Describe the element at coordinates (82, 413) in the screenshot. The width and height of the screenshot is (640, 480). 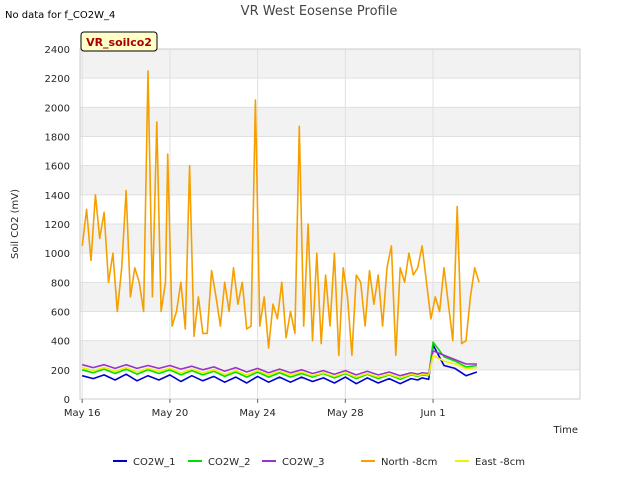
I see `x-tick-label: May 16` at that location.